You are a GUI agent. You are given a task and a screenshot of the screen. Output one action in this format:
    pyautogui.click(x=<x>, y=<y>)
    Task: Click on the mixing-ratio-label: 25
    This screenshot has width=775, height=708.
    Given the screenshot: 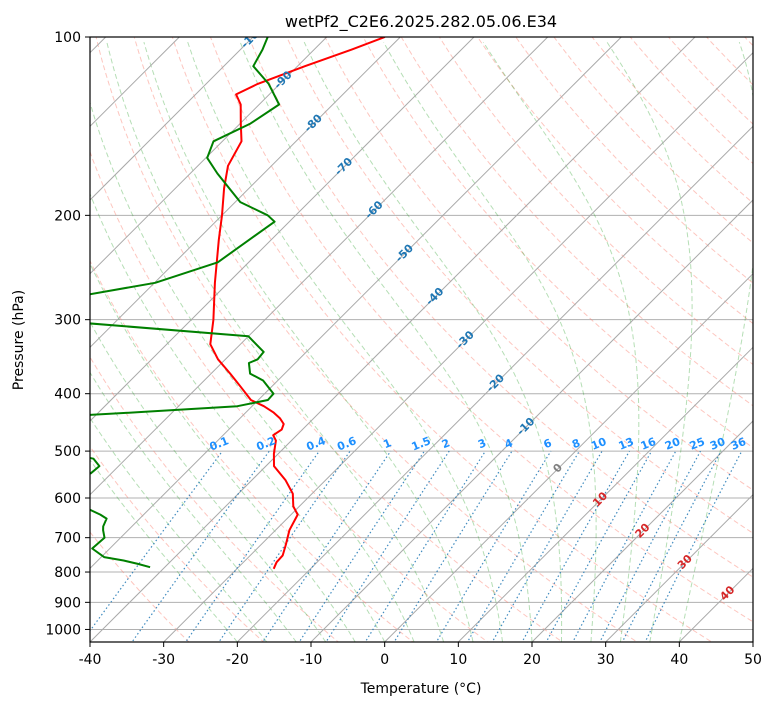 What is the action you would take?
    pyautogui.click(x=697, y=444)
    